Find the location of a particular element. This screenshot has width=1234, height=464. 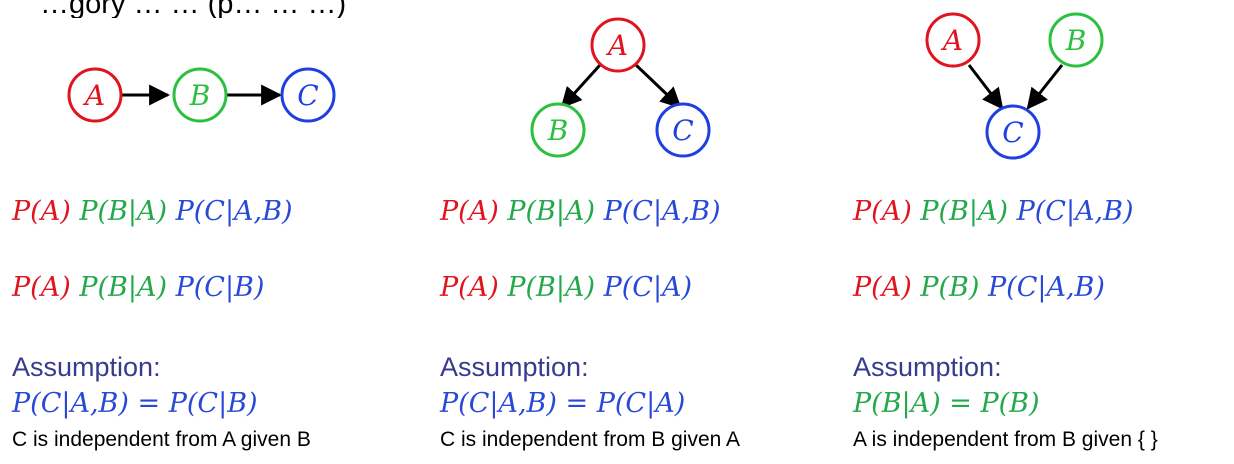

col2-simplified-factorization: P(A) P(B|A) P(C|A) is located at coordinates (566, 287).